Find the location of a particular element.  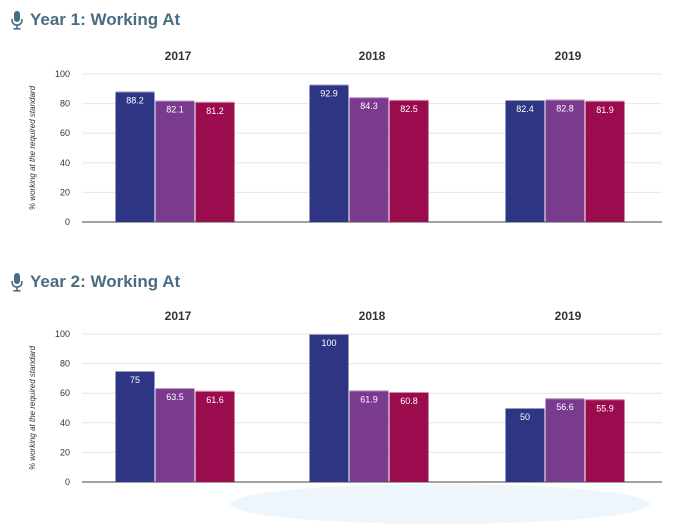

data-label: 82.8 is located at coordinates (565, 108).